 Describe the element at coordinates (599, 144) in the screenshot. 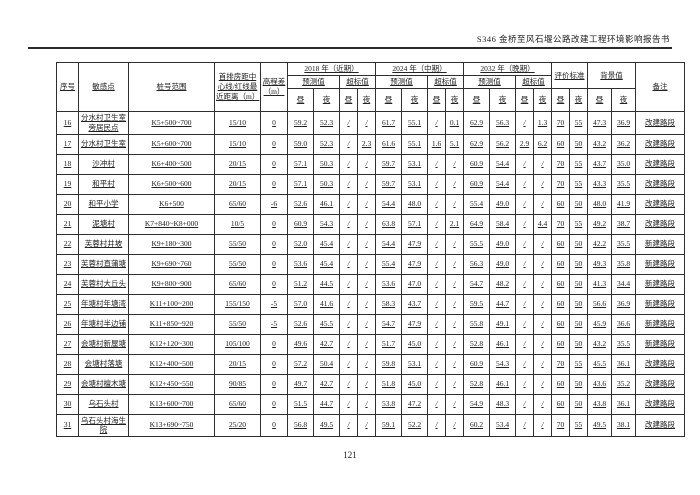

I see `cell-background-day: 43.2` at that location.